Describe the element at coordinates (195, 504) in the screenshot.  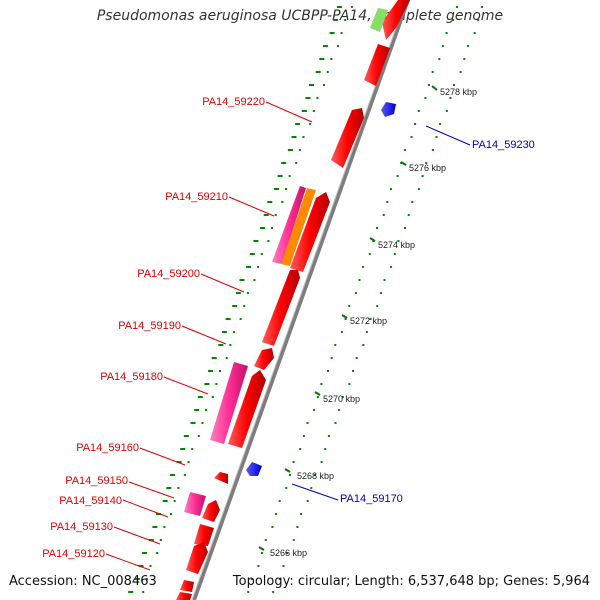
I see `gene-arrow-59150-pink` at that location.